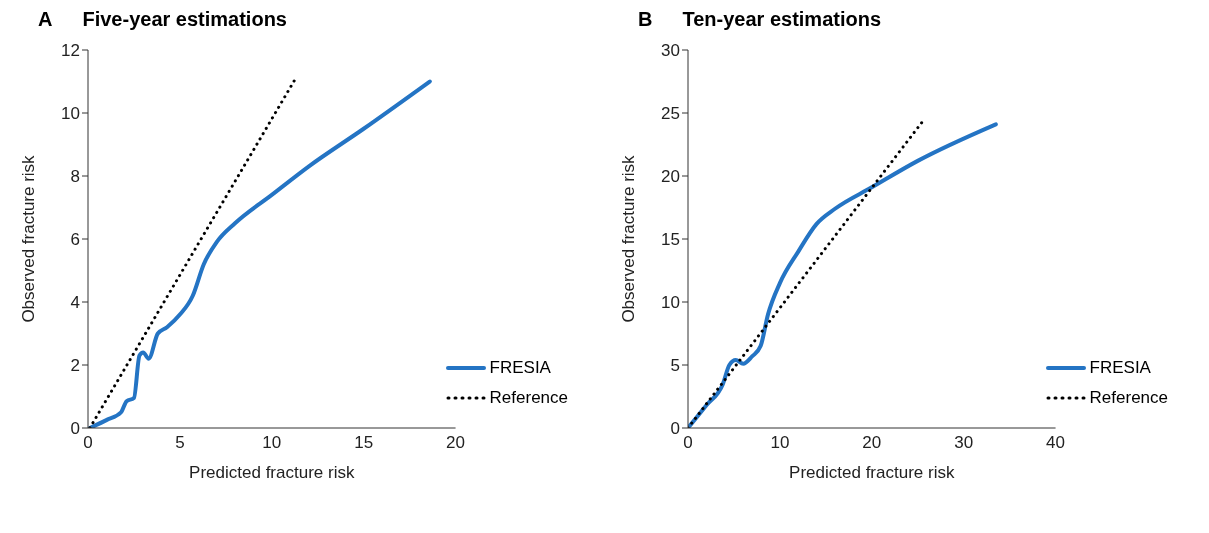  Describe the element at coordinates (645, 19) in the screenshot. I see `text: B` at that location.